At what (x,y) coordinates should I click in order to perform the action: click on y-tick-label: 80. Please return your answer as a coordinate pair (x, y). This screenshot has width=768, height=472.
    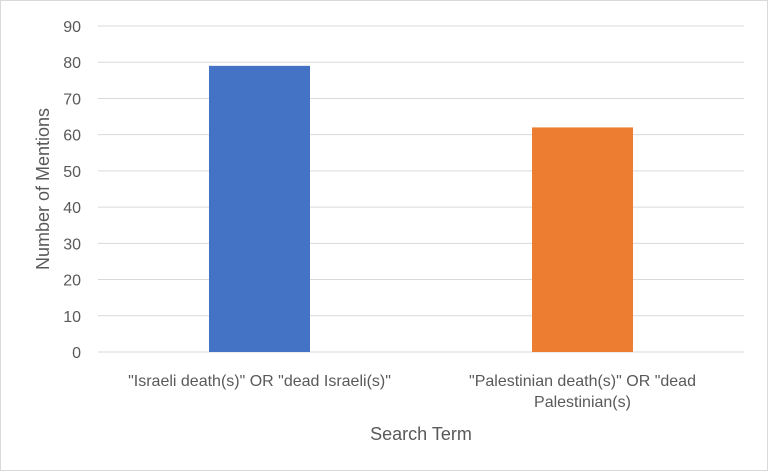
    Looking at the image, I should click on (72, 63).